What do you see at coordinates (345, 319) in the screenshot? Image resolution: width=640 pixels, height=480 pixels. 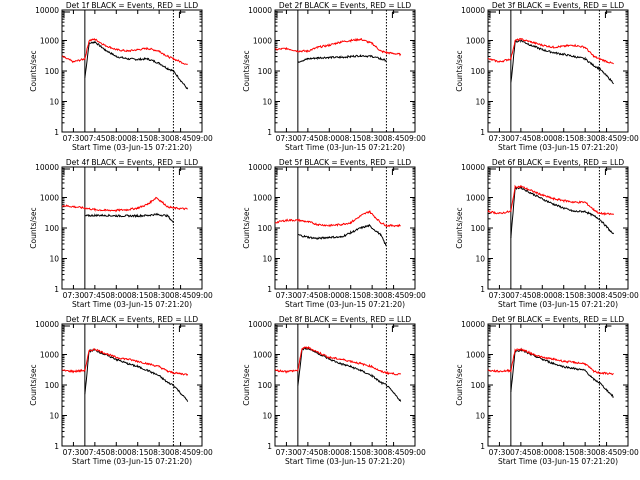 I see `panel-title: Det 8f BLACK = Events, RED = LLD` at bounding box center [345, 319].